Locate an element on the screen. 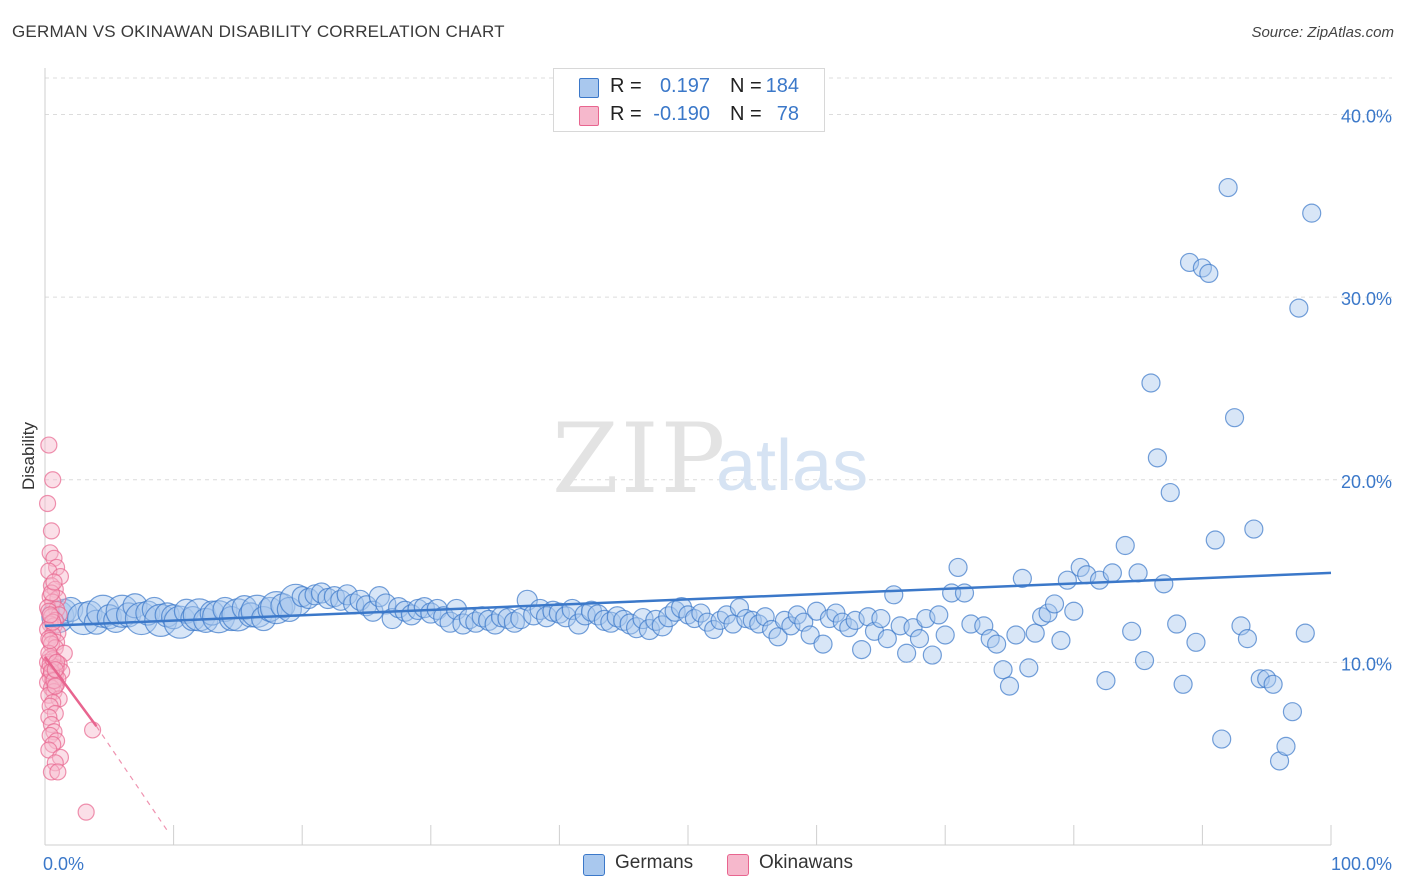 The image size is (1406, 892). okinawans-trend-extension is located at coordinates (131, 778).